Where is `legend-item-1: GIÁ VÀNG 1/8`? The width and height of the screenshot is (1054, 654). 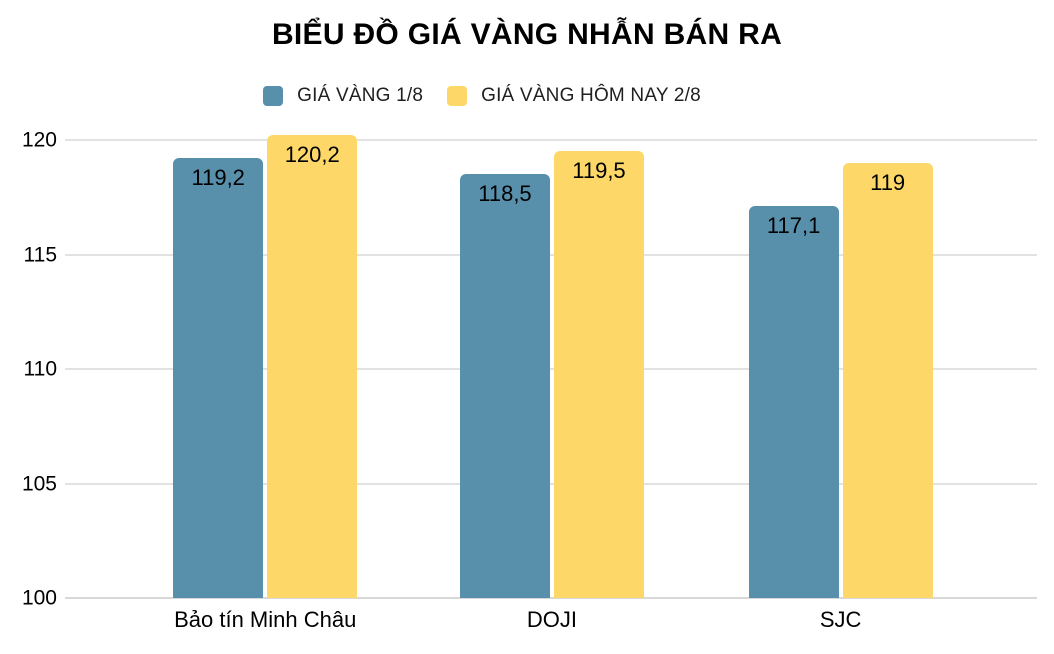 legend-item-1: GIÁ VÀNG 1/8 is located at coordinates (343, 96).